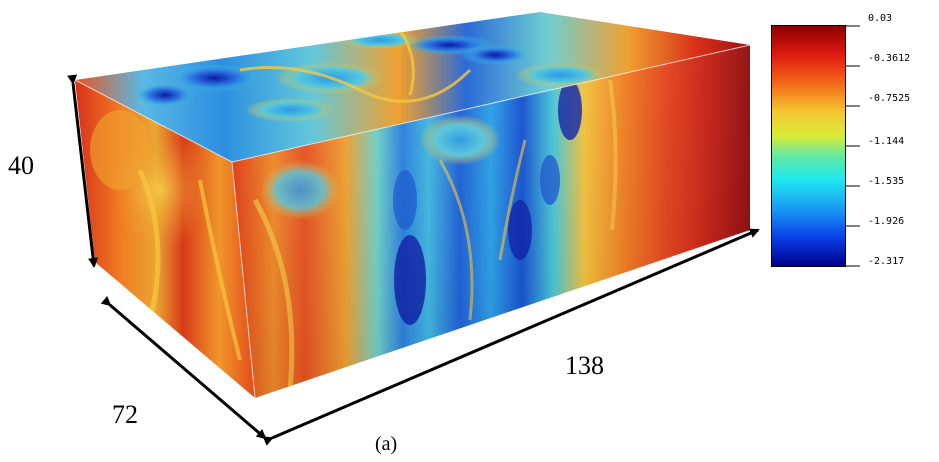 The image size is (939, 462). I want to click on height-dimension-arrow, so click(83, 171).